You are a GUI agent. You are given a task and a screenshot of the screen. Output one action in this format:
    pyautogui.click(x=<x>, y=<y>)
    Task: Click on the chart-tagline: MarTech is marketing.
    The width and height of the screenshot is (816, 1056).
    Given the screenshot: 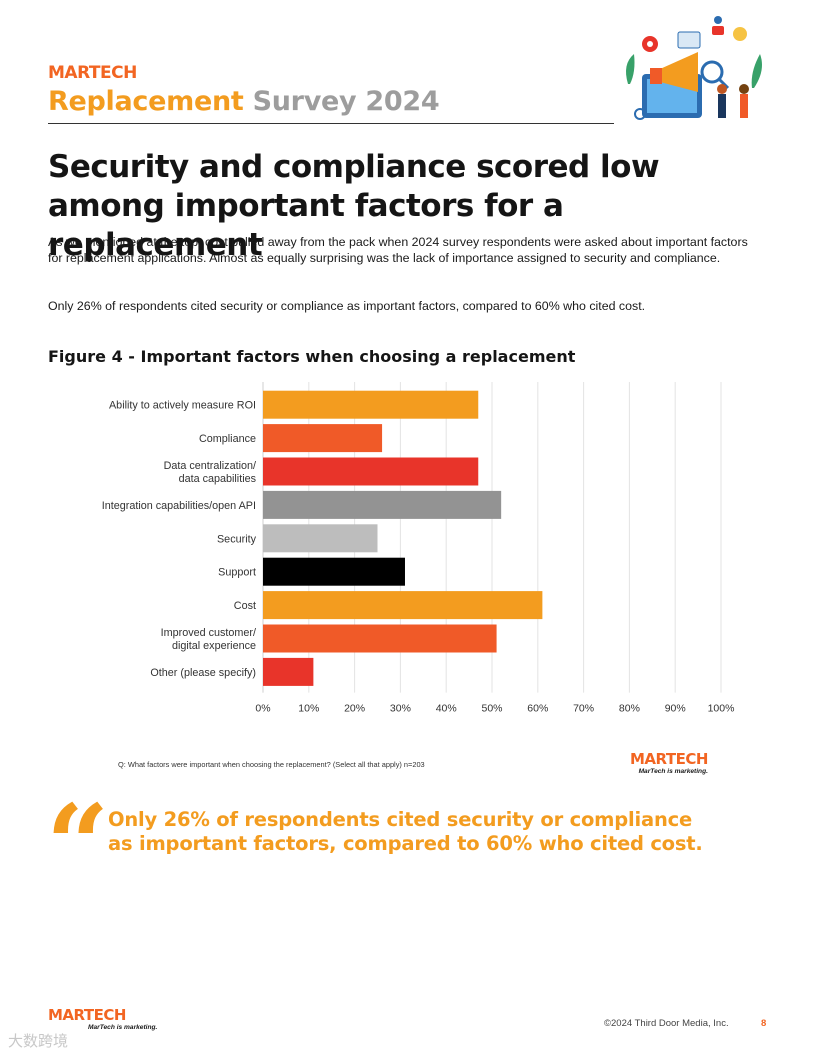 What is the action you would take?
    pyautogui.click(x=673, y=771)
    